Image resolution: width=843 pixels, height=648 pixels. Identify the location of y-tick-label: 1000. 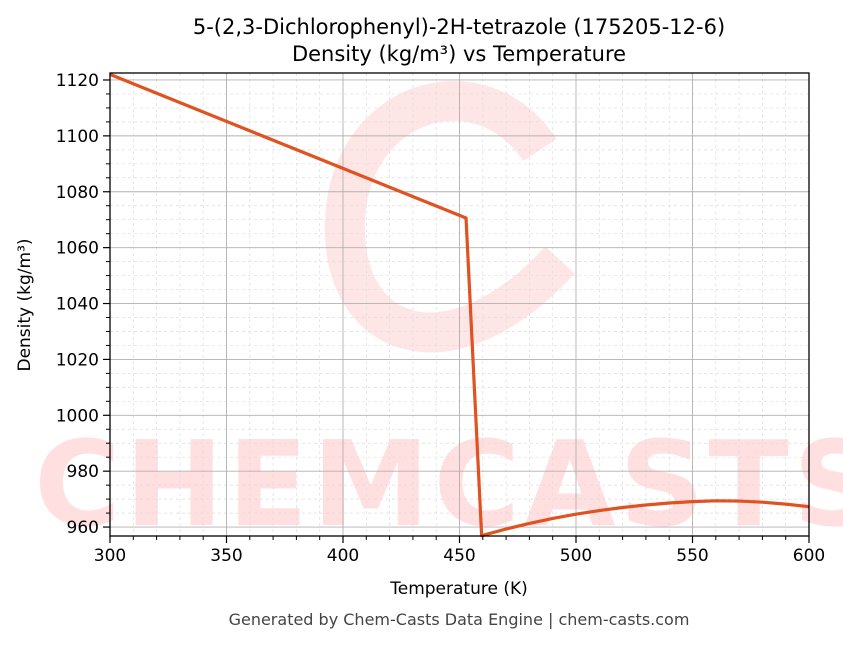
(77, 416).